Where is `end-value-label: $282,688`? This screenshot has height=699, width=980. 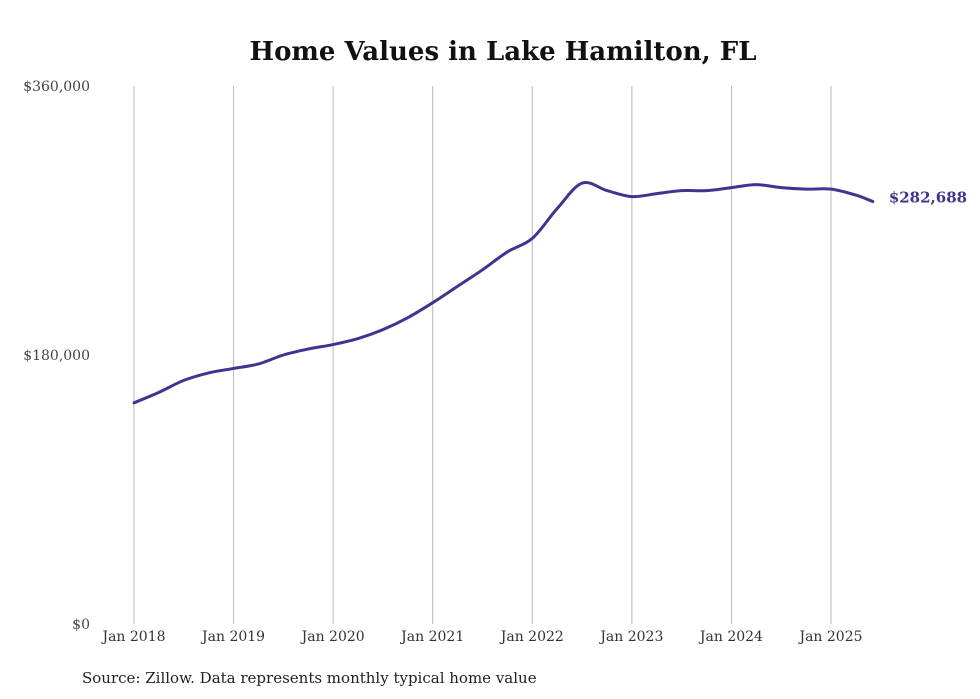
end-value-label: $282,688 is located at coordinates (928, 198).